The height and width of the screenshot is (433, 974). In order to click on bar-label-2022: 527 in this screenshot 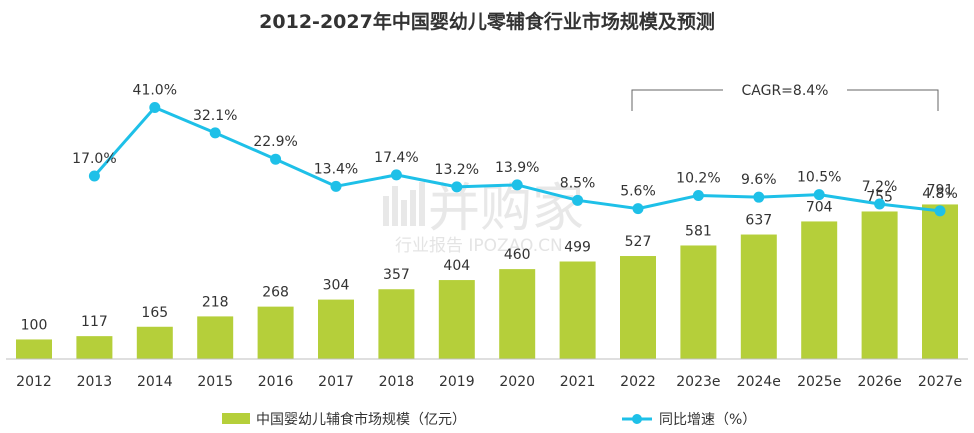, I will do `click(638, 242)`.